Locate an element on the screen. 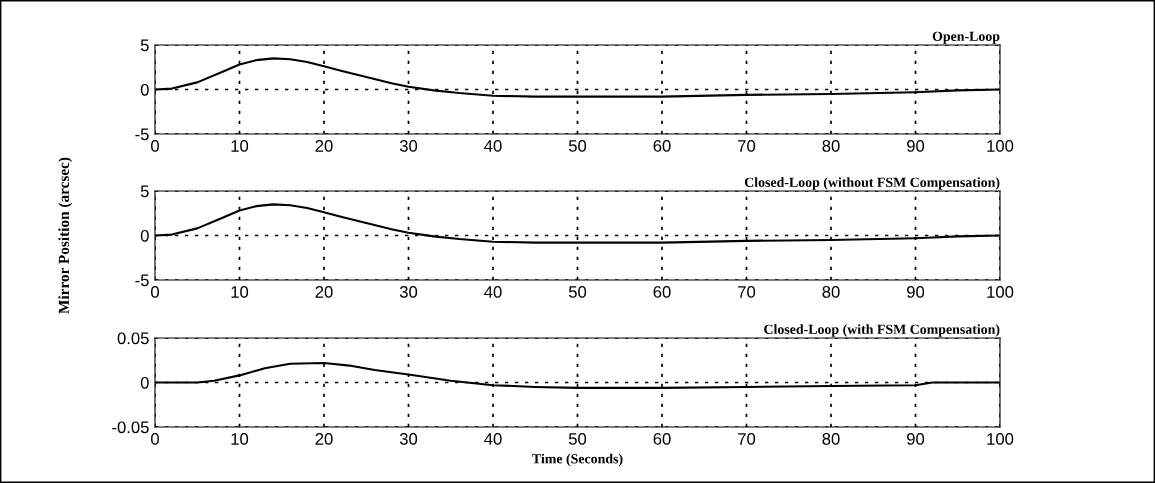 Image resolution: width=1155 pixels, height=483 pixels. chart-title: Open-Loop is located at coordinates (966, 37).